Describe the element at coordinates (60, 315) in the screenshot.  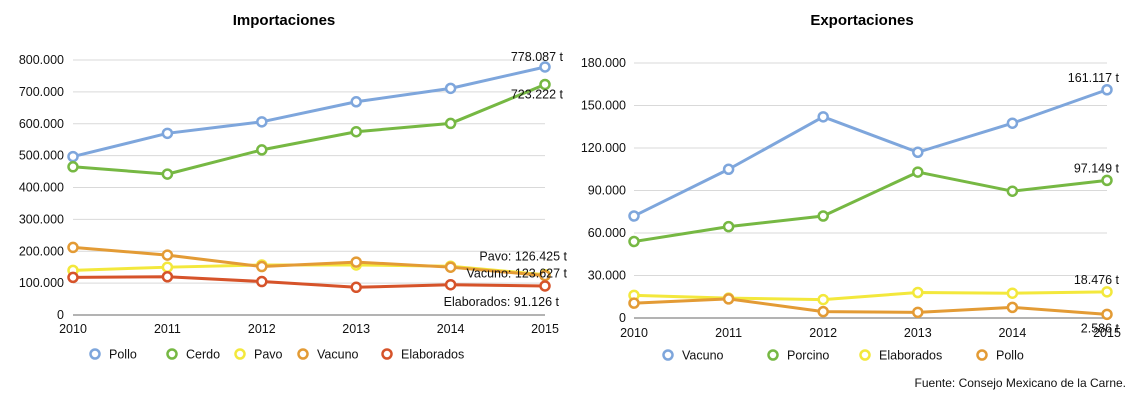
I see `y-tick-label-importaciones-0: 0` at that location.